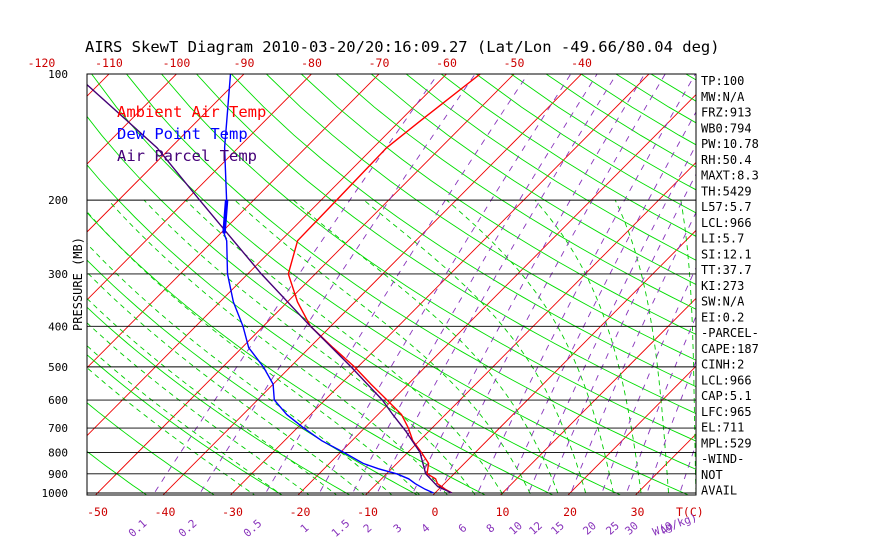 Image resolution: width=870 pixels, height=560 pixels. Describe the element at coordinates (722, 365) in the screenshot. I see `index-label: CINH:2` at that location.